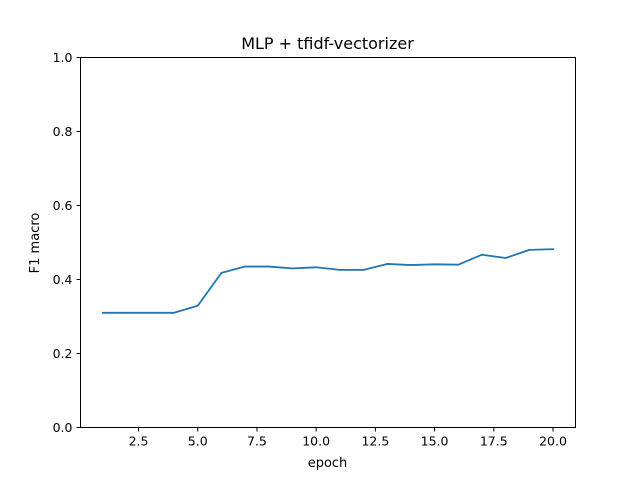 The image size is (640, 480). What do you see at coordinates (198, 441) in the screenshot?
I see `x-tick-label: 5.0` at bounding box center [198, 441].